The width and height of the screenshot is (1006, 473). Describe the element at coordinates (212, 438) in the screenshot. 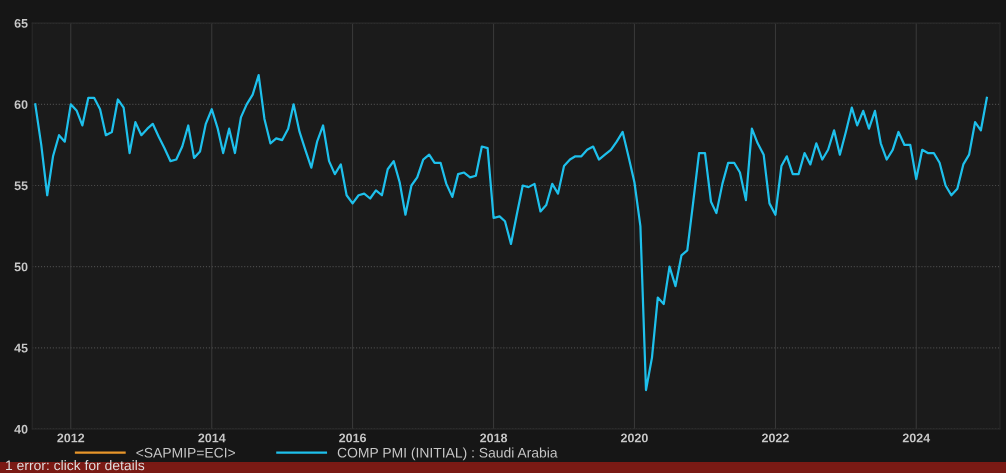

I see `x-tick-label: 2014` at that location.